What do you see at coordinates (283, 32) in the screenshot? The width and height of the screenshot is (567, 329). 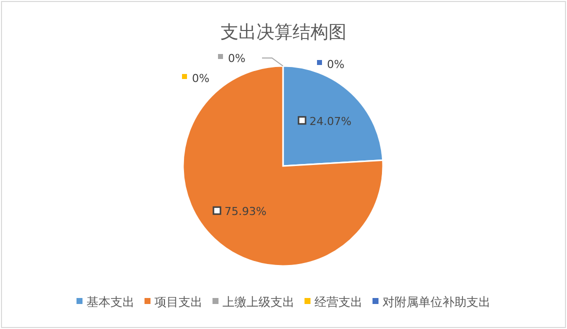 I see `chart-title: 支出决算结构图` at bounding box center [283, 32].